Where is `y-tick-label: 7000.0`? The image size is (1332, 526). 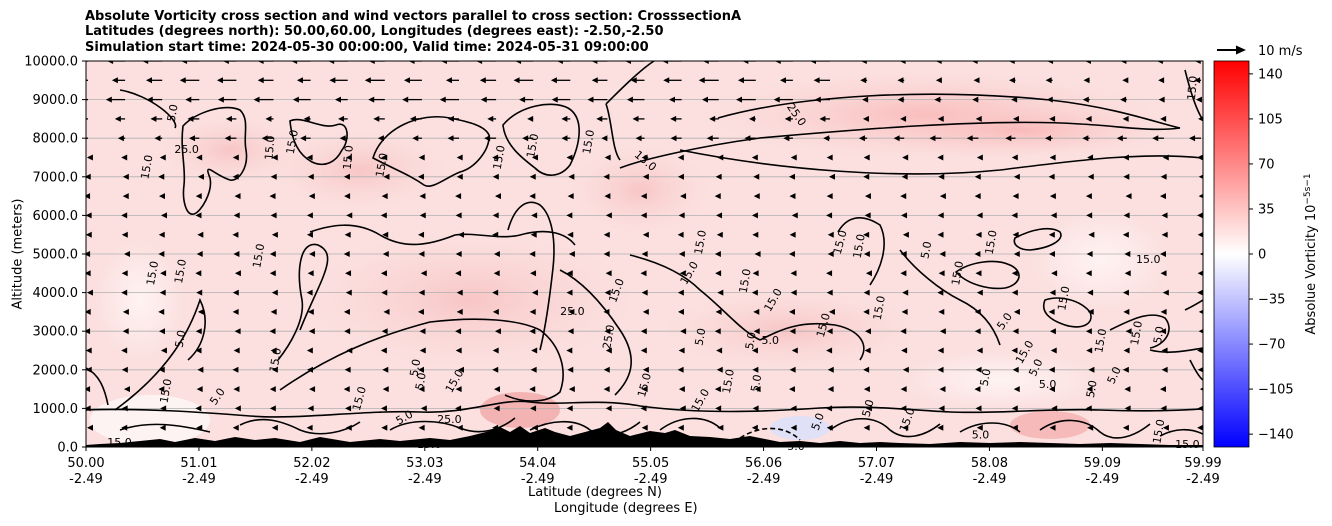
y-tick-label: 7000.0 is located at coordinates (56, 177).